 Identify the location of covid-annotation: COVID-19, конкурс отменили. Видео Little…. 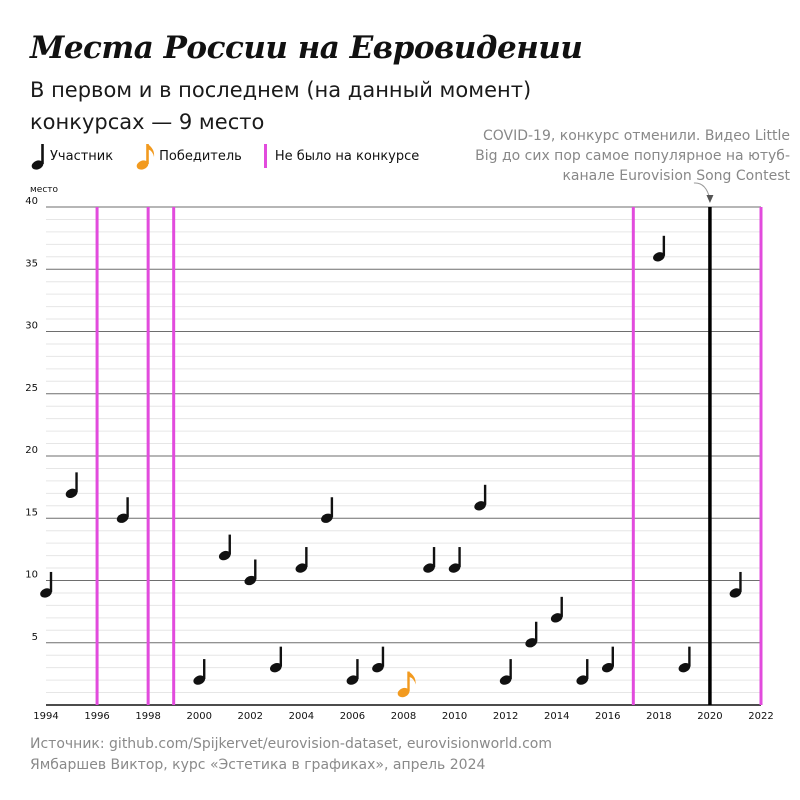
(632, 156).